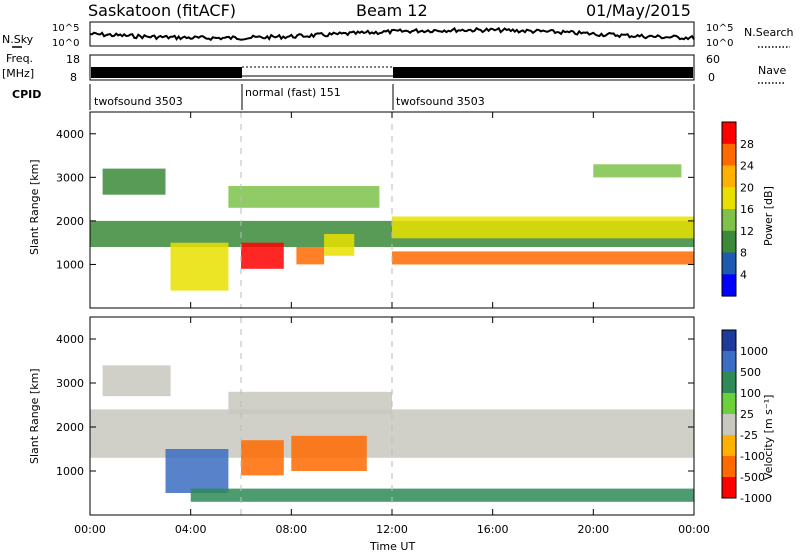  What do you see at coordinates (392, 10) in the screenshot?
I see `beam-title: Beam 12` at bounding box center [392, 10].